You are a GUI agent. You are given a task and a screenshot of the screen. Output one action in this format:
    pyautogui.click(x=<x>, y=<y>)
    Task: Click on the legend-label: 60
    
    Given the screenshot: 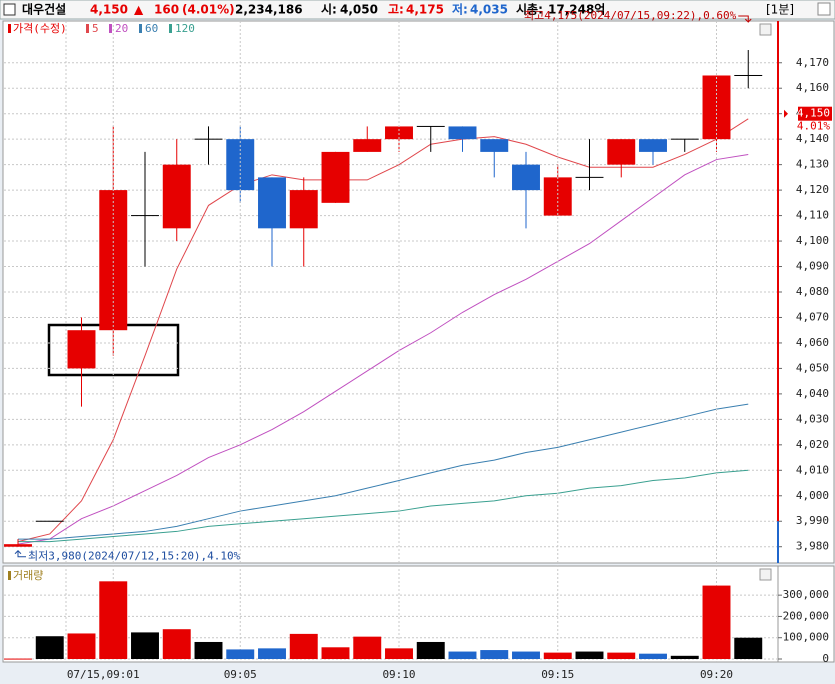 What is the action you would take?
    pyautogui.click(x=151, y=28)
    